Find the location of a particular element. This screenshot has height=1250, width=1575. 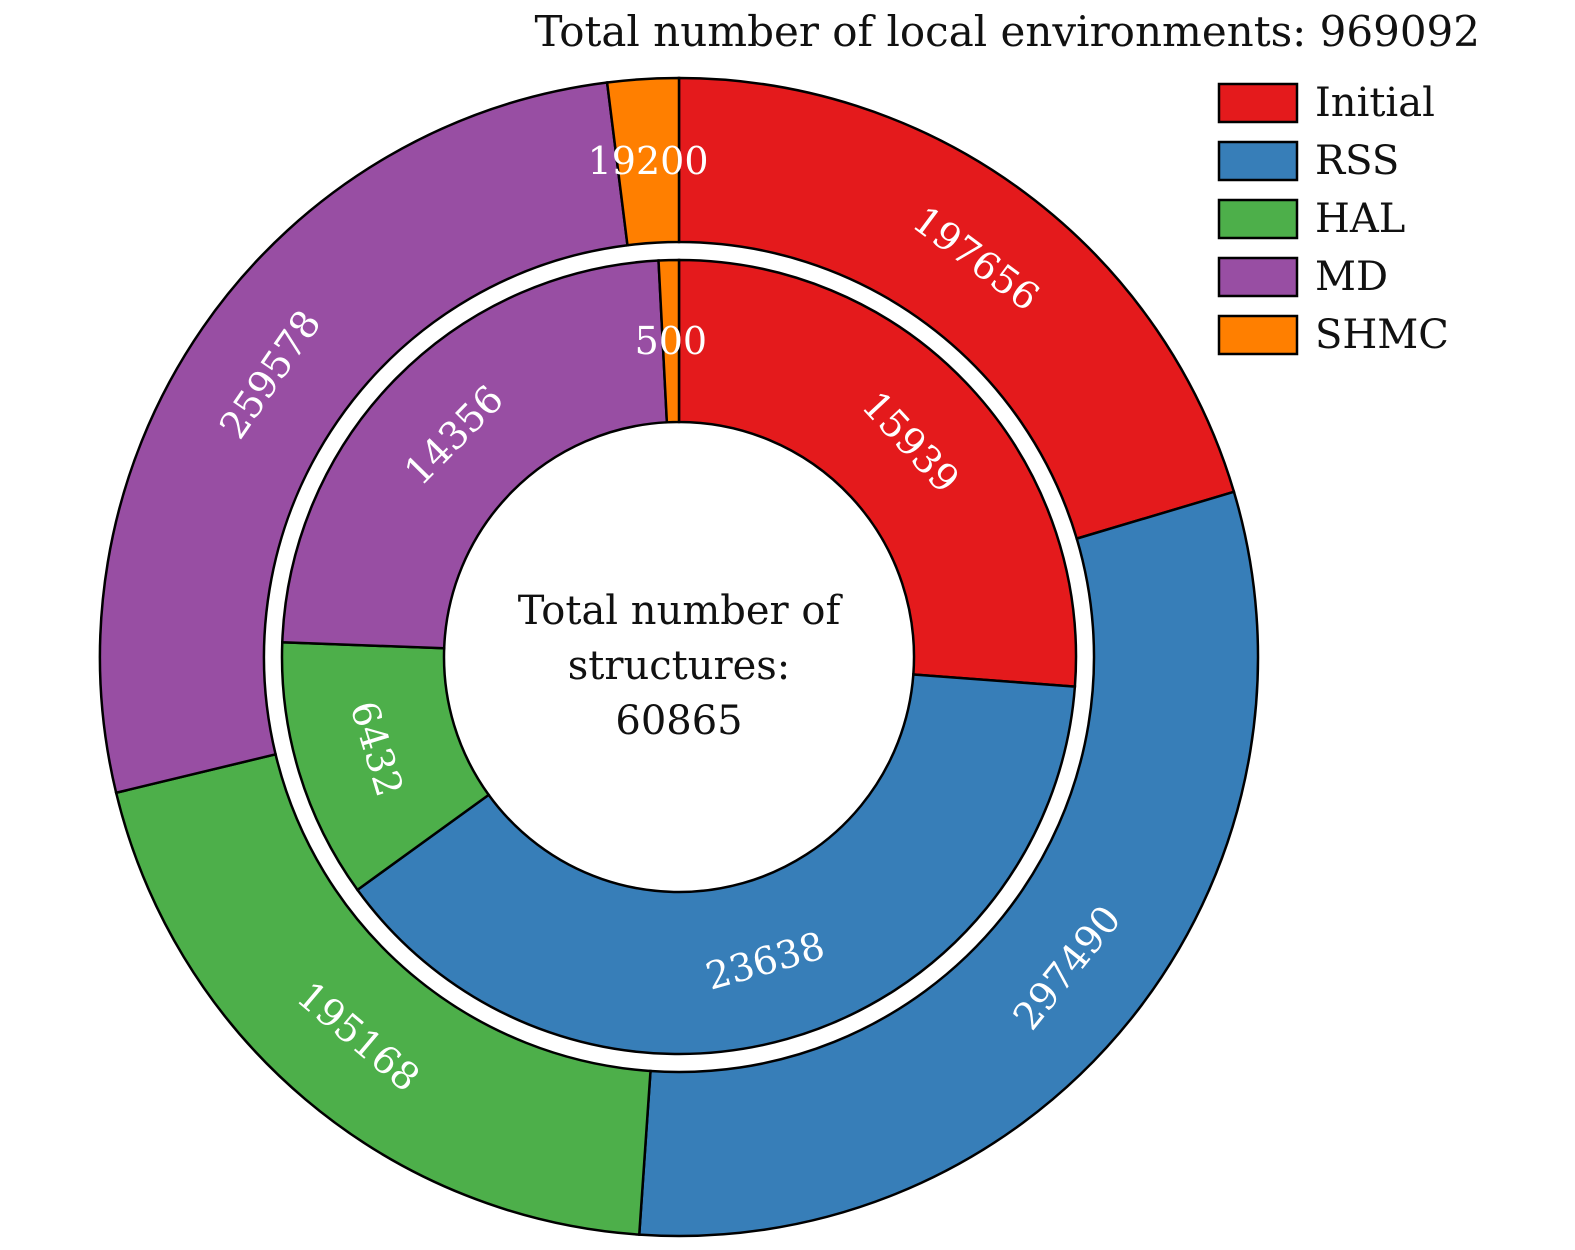

legend-label-rss: RSS is located at coordinates (1357, 161).